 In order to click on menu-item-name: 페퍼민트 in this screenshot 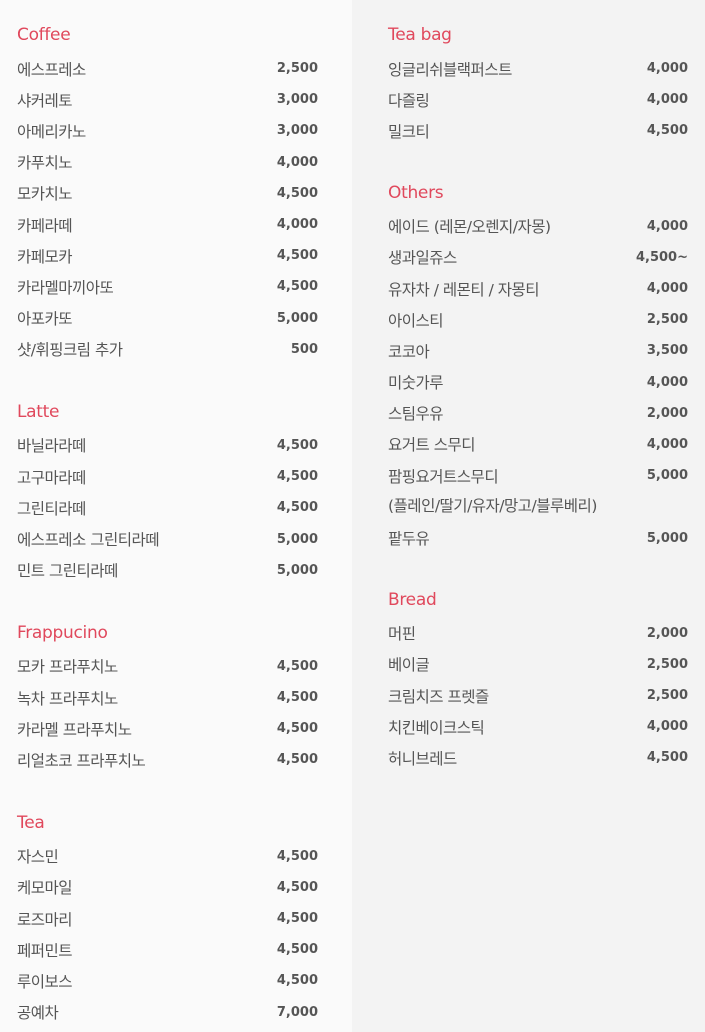, I will do `click(45, 950)`.